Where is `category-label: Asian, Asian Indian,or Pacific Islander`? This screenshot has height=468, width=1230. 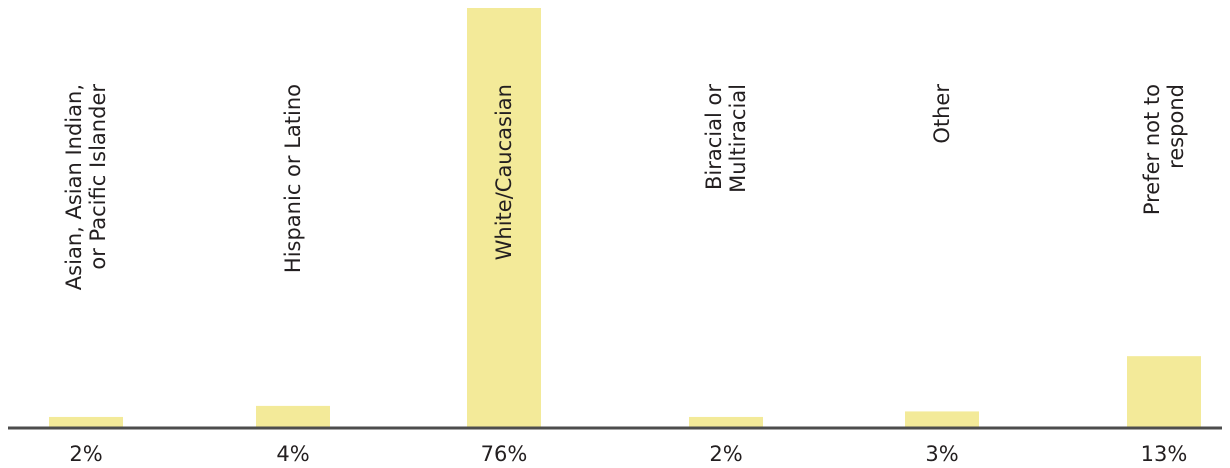 category-label: Asian, Asian Indian,or Pacific Islander is located at coordinates (86, 187).